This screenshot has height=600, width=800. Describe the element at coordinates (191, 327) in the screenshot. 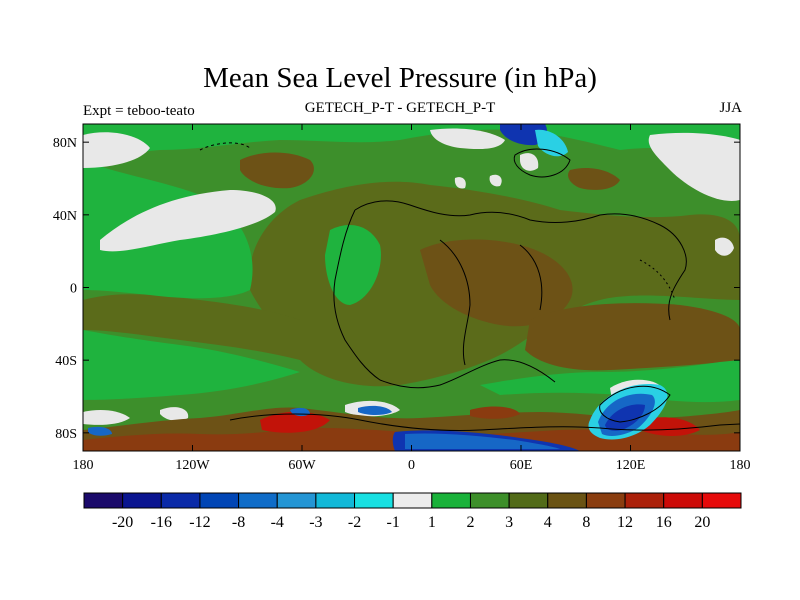

I see `field-olive-west` at that location.